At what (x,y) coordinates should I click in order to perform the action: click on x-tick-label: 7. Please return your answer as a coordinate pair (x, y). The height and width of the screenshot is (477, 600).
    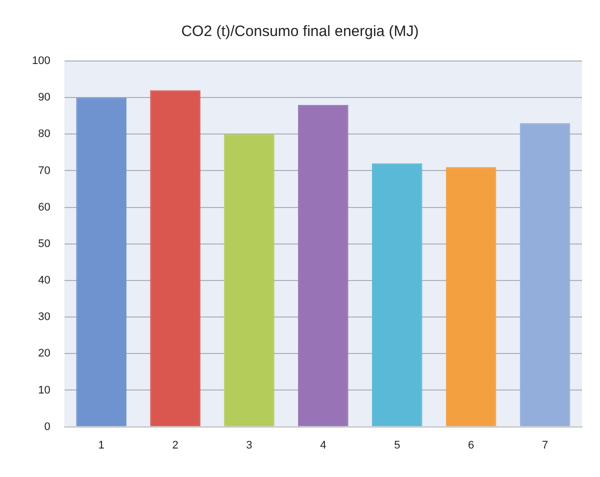
    Looking at the image, I should click on (545, 445).